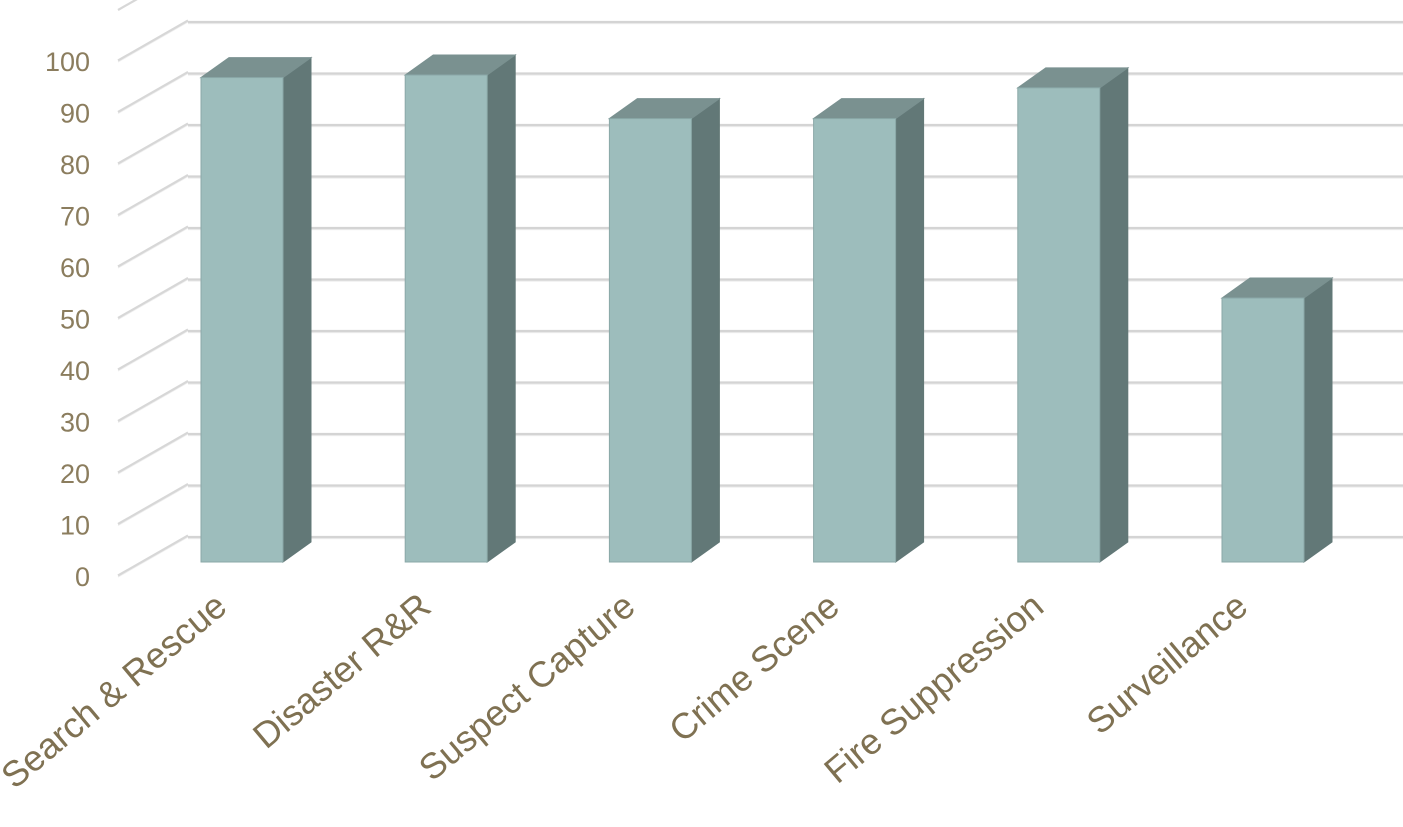  What do you see at coordinates (75, 217) in the screenshot?
I see `y-tick-label-70: 70` at bounding box center [75, 217].